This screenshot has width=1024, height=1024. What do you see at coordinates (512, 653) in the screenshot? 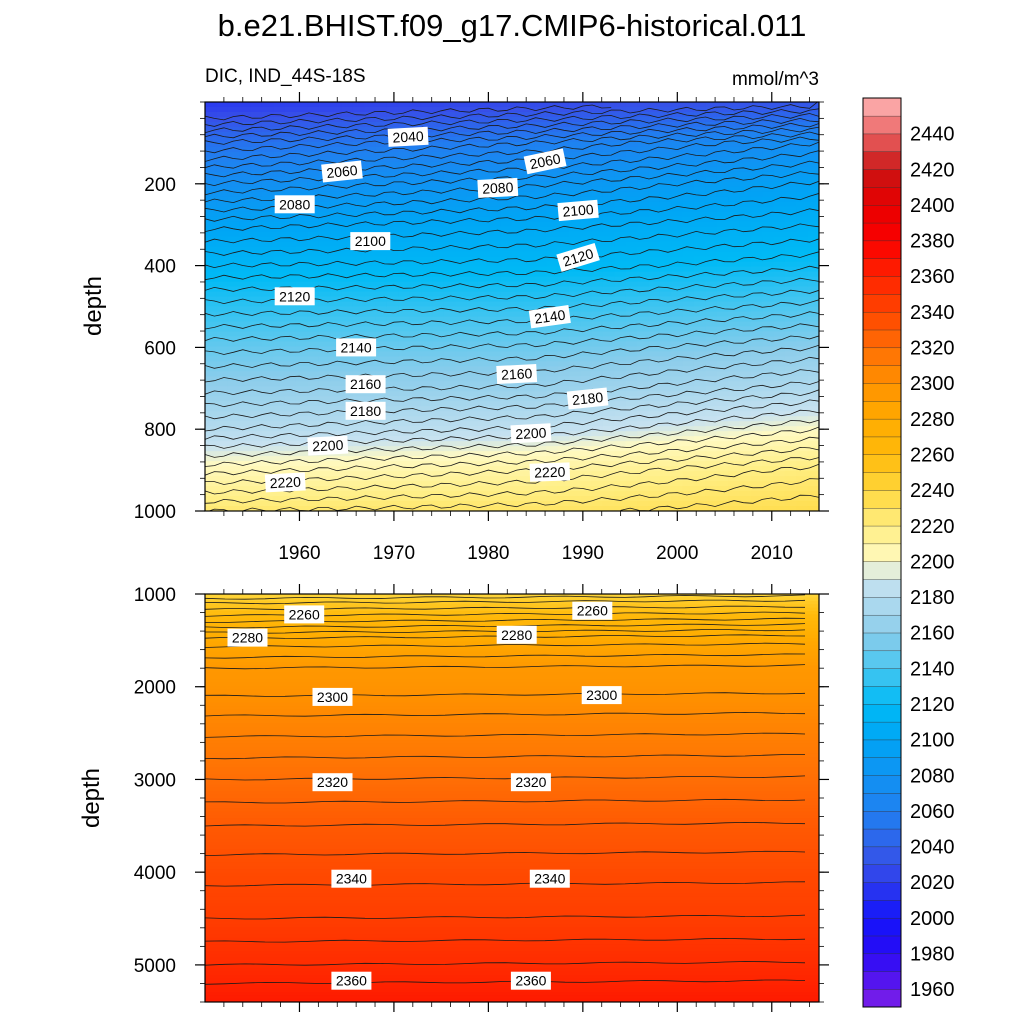
I see `field-band` at bounding box center [512, 653].